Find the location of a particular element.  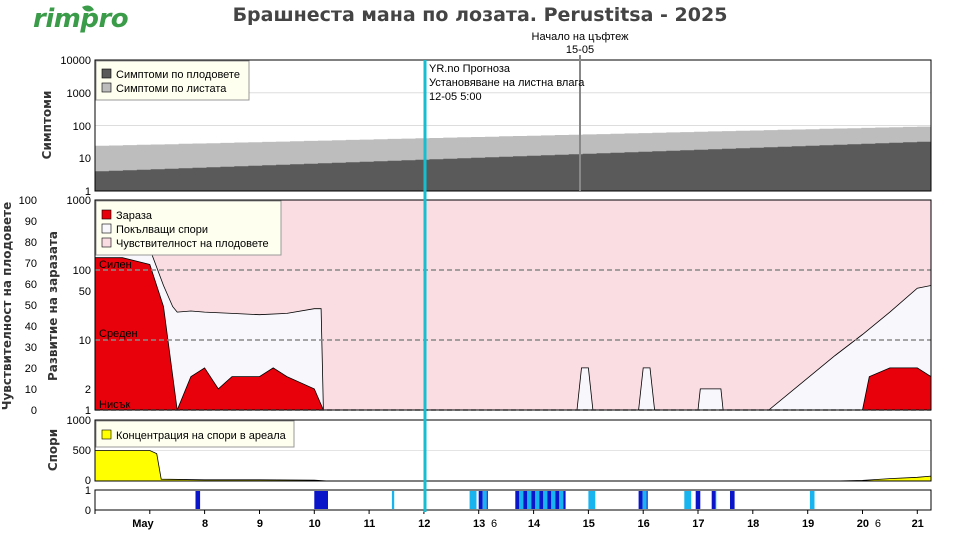

x-axis-label: 12 is located at coordinates (424, 524).